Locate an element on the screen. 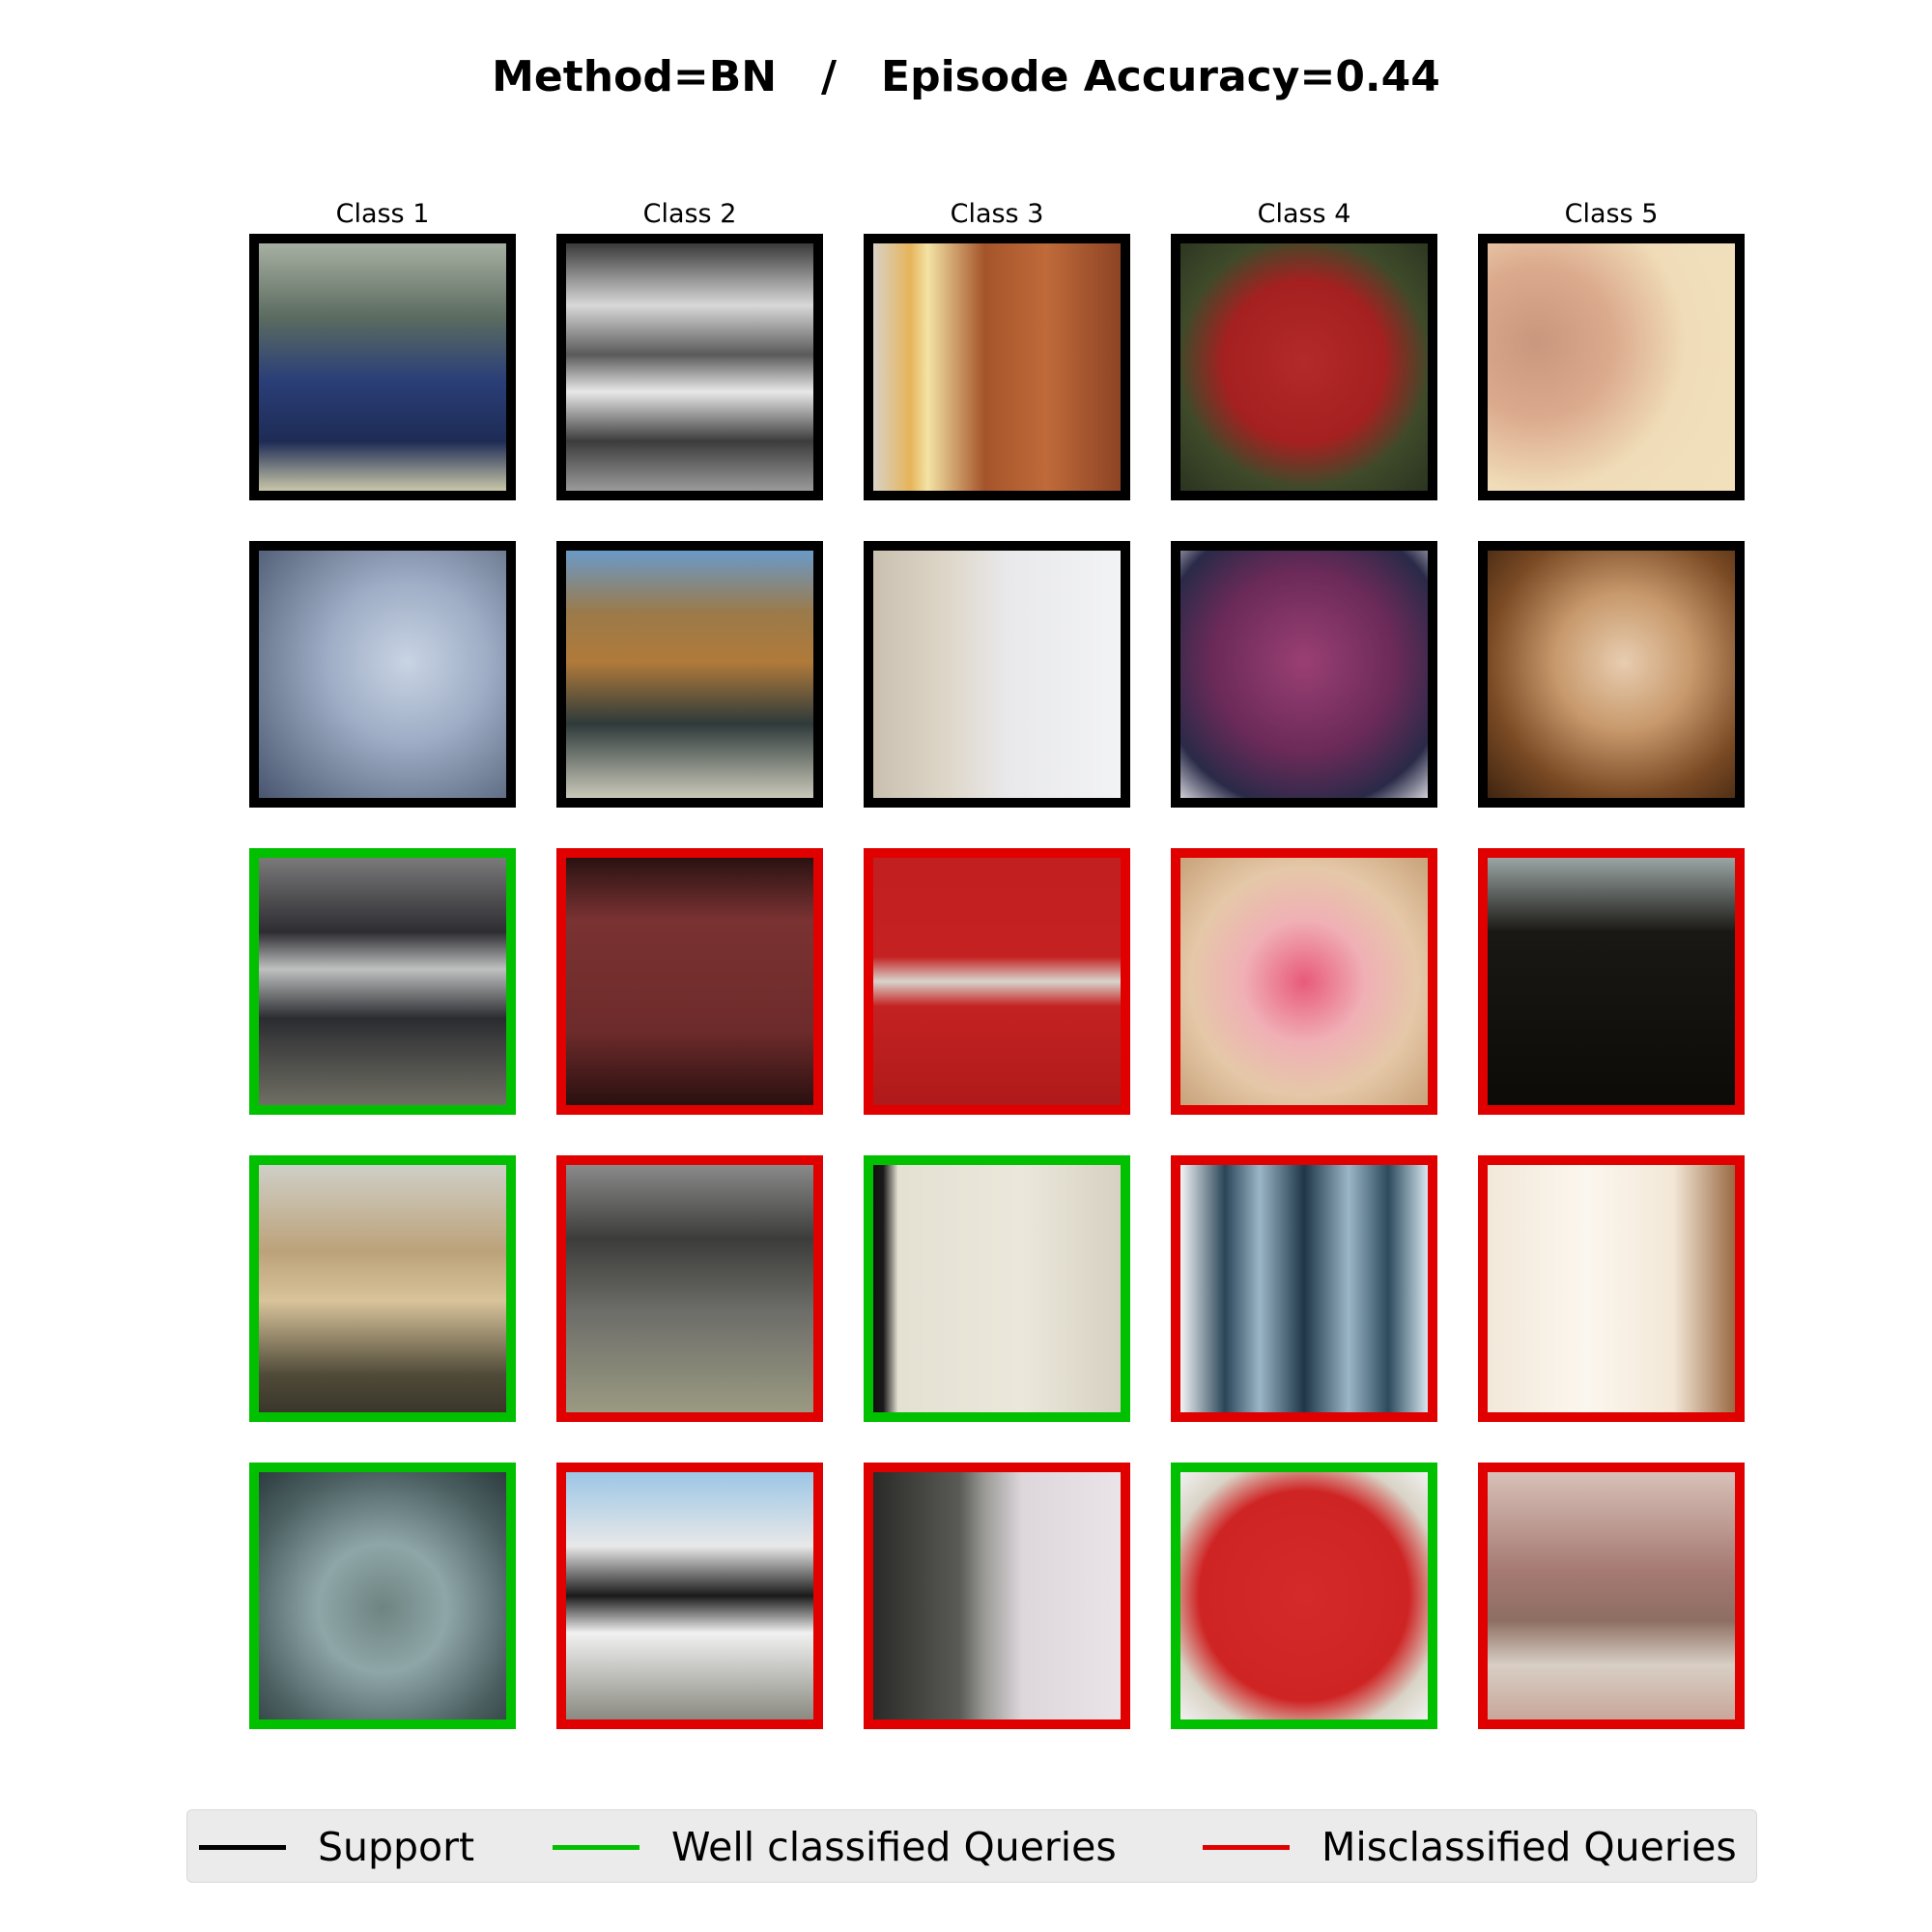  refrigerator-white-image is located at coordinates (997, 674).